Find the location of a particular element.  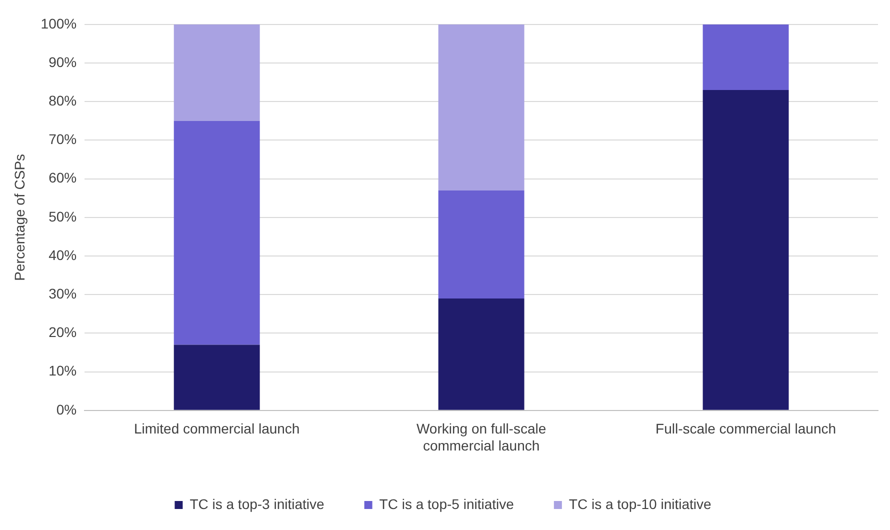

y-tick-label: 10% is located at coordinates (62, 370).